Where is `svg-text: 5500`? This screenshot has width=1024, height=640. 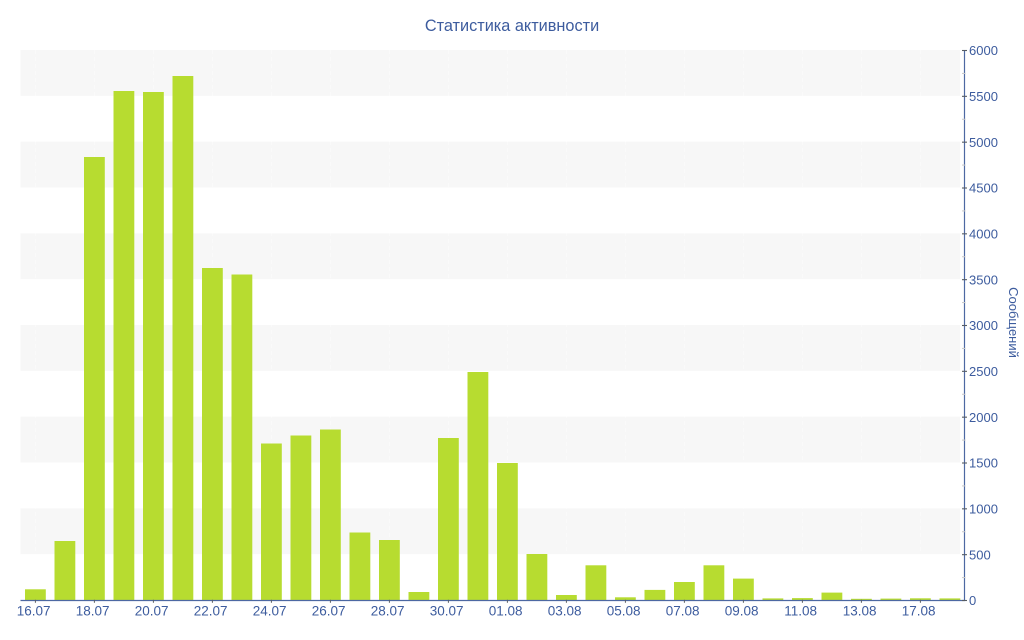 svg-text: 5500 is located at coordinates (983, 96).